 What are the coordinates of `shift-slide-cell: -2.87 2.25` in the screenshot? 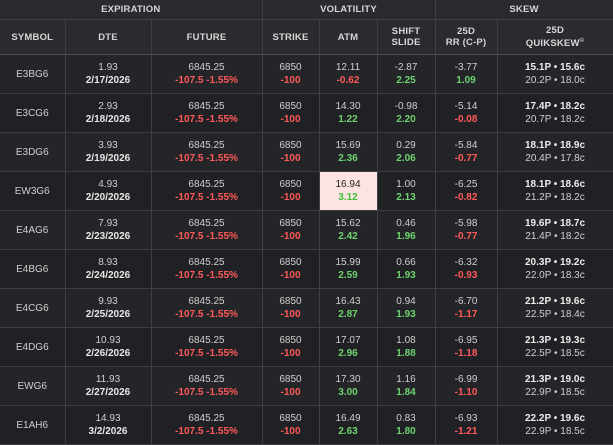 It's located at (406, 74).